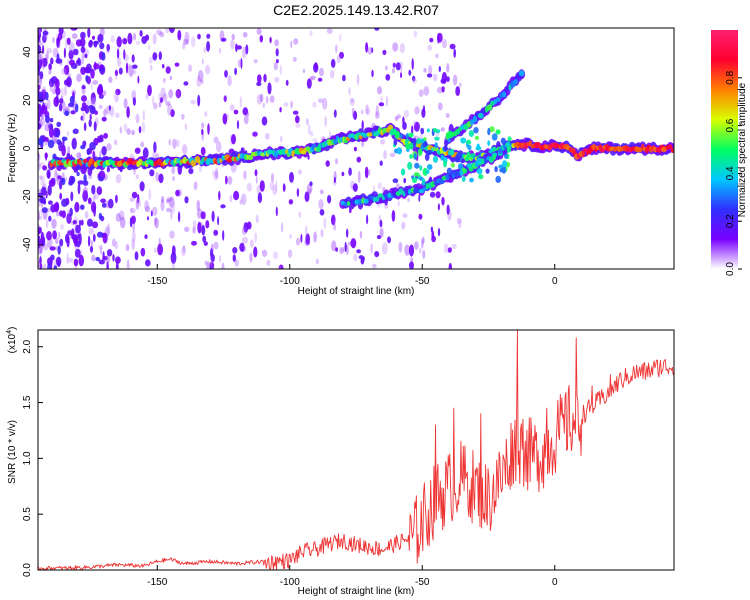 The width and height of the screenshot is (750, 600). What do you see at coordinates (27, 458) in the screenshot?
I see `snr-y-tick-label: 1.0` at bounding box center [27, 458].